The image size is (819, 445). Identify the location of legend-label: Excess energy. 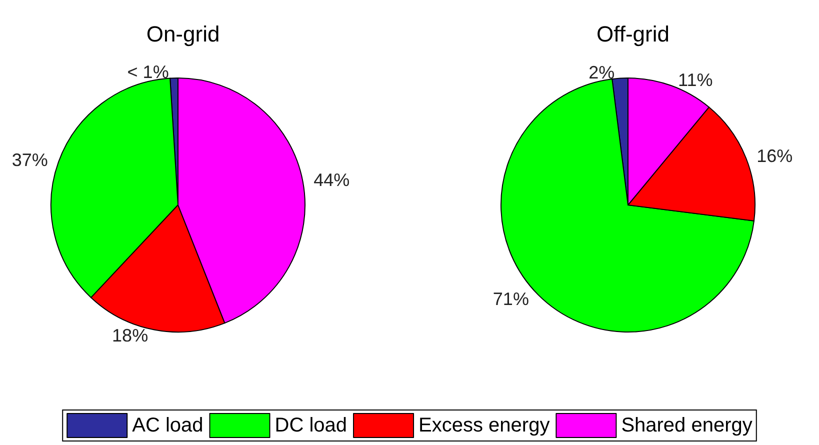
(484, 425).